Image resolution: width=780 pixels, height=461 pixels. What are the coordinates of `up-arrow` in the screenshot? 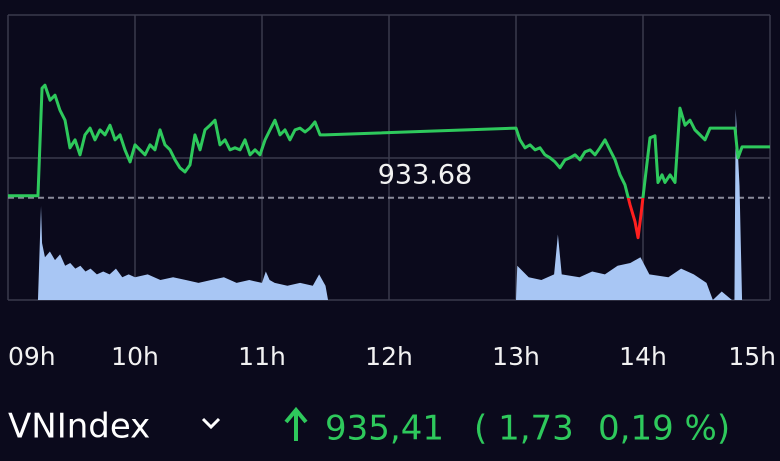 It's located at (296, 423).